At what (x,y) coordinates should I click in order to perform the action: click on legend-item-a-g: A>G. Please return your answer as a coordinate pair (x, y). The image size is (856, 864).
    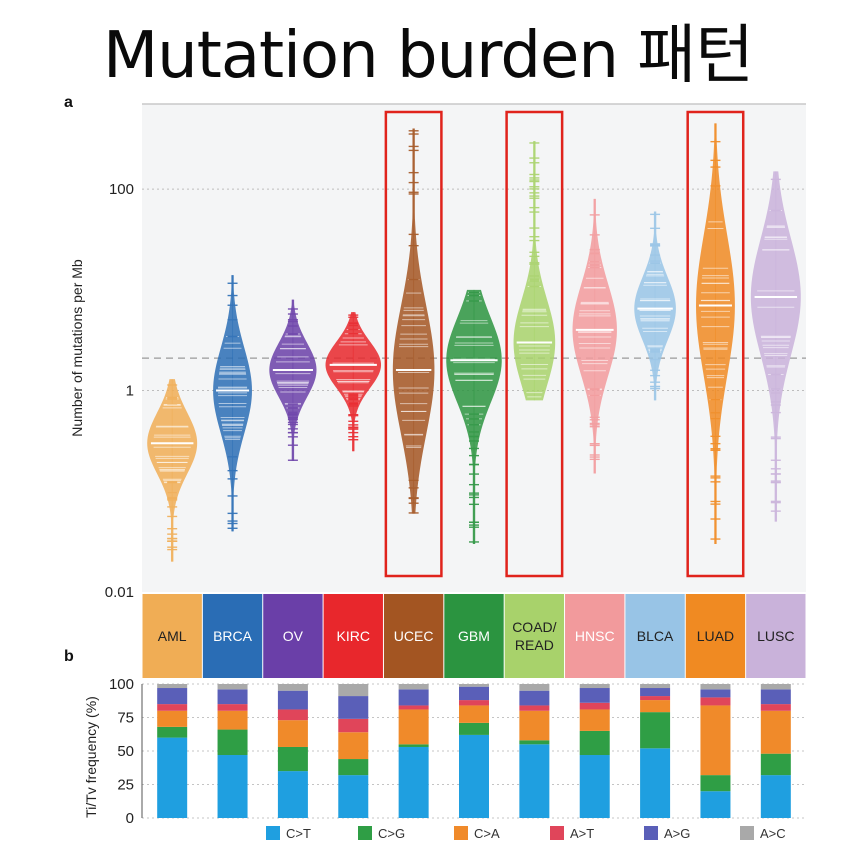
    Looking at the image, I should click on (667, 833).